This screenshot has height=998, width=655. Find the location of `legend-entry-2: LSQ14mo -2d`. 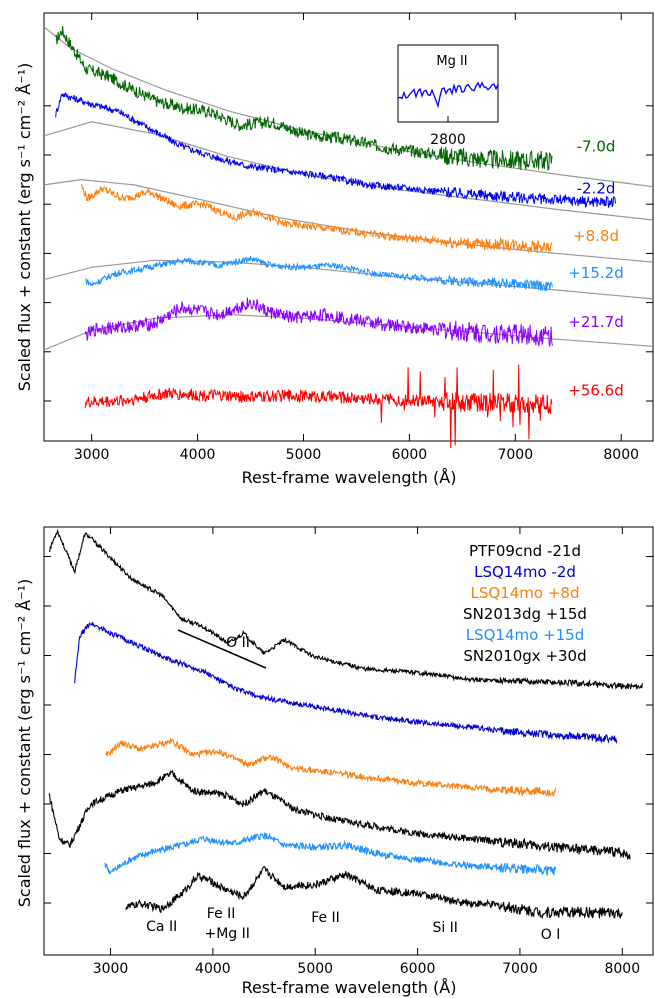

legend-entry-2: LSQ14mo -2d is located at coordinates (525, 572).